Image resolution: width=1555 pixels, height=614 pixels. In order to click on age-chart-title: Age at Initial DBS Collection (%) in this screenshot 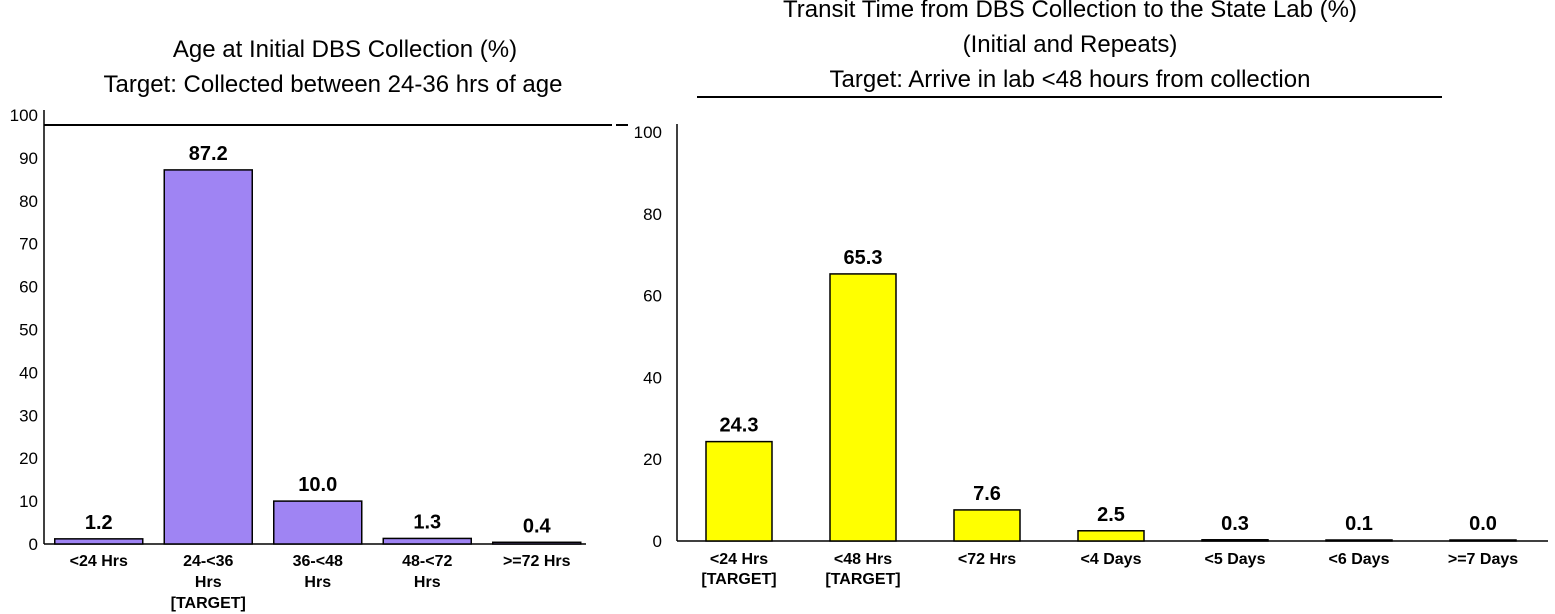, I will do `click(345, 49)`.